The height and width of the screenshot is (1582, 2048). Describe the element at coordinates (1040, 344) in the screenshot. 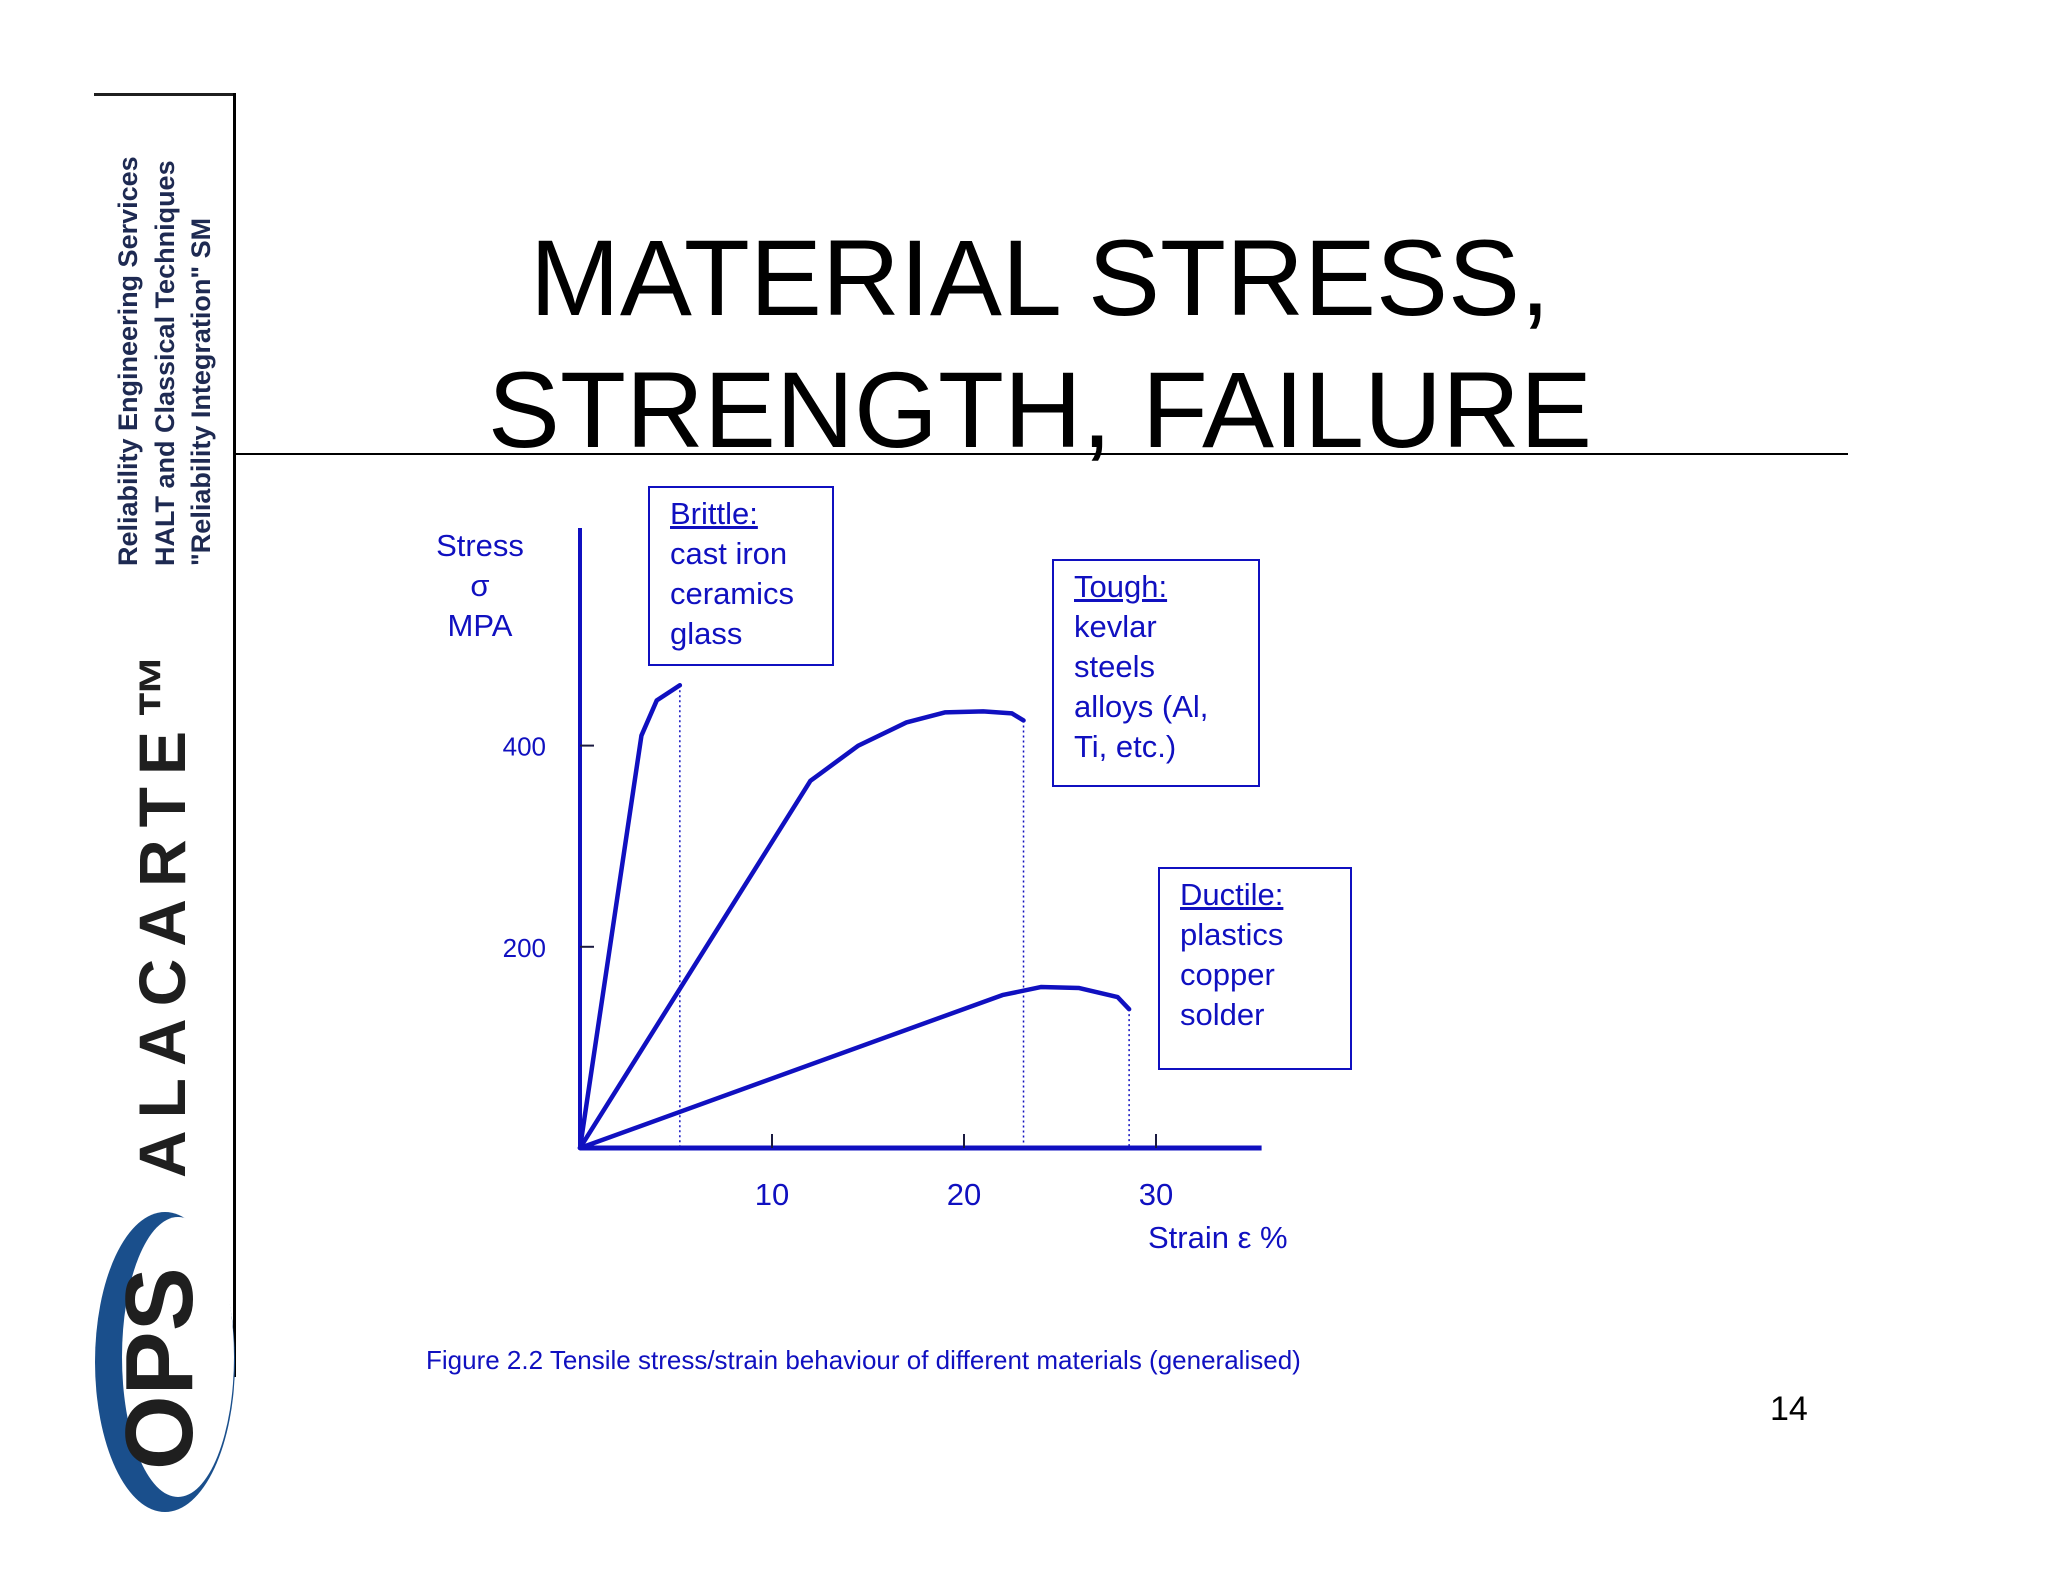

I see `slide-title: MATERIAL STRESS, STRENGTH, FAILURE` at that location.